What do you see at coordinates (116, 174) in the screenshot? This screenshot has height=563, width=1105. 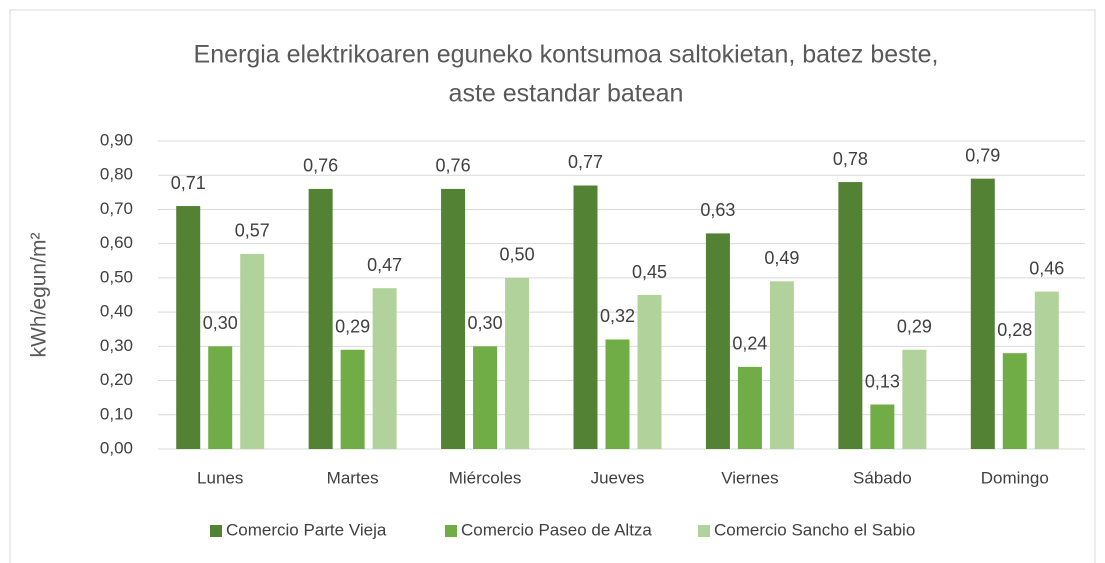 I see `y-tick-label: 0,80` at bounding box center [116, 174].